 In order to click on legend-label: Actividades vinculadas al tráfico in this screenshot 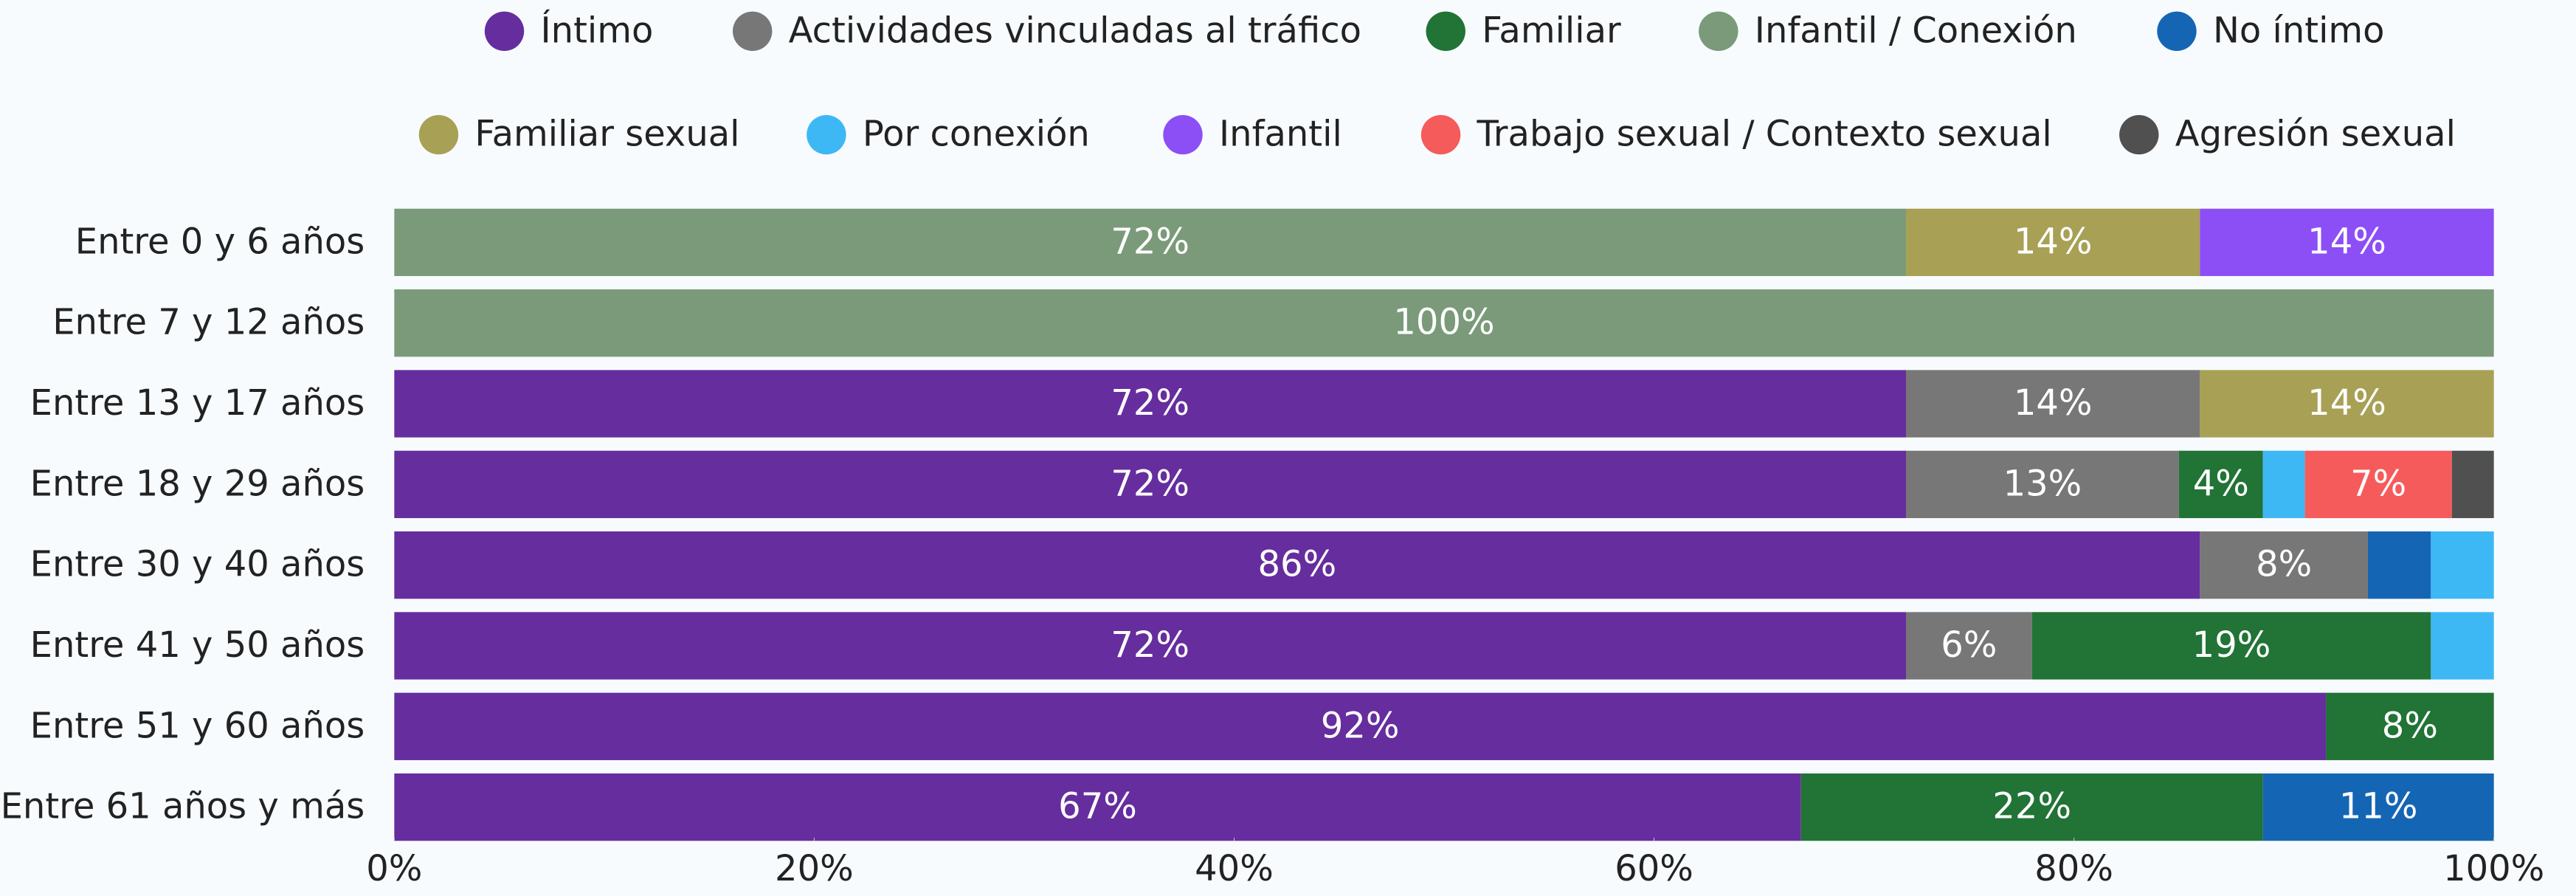, I will do `click(1075, 30)`.